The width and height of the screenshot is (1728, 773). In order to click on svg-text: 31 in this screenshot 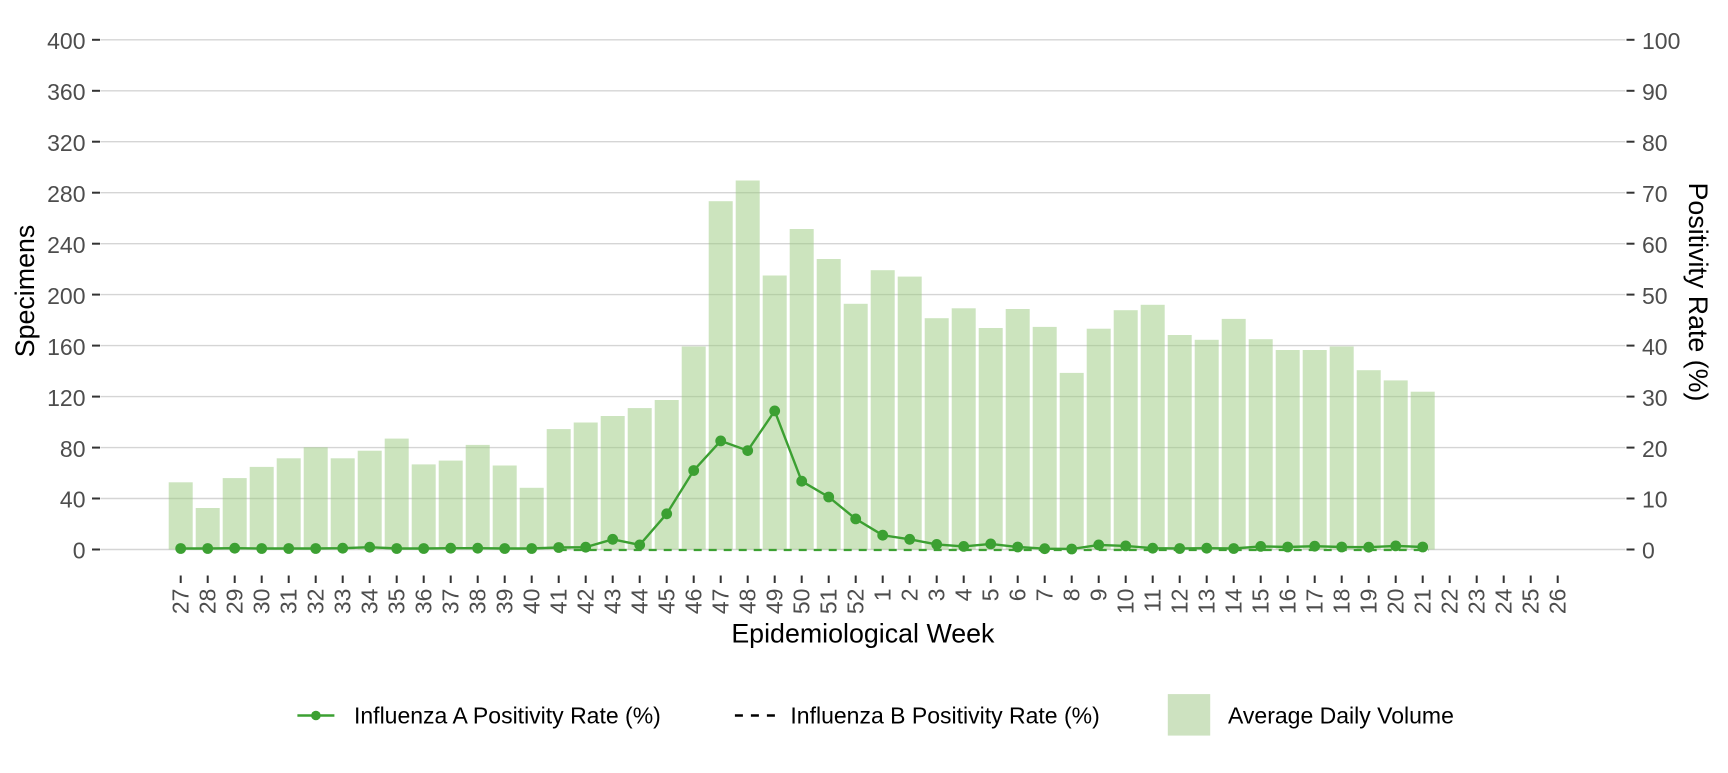, I will do `click(289, 602)`.